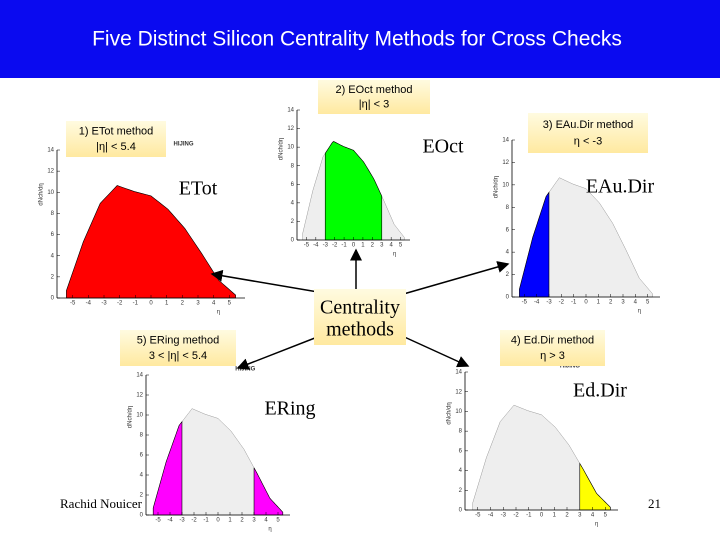  I want to click on method-name: EAu.Dir, so click(620, 187).